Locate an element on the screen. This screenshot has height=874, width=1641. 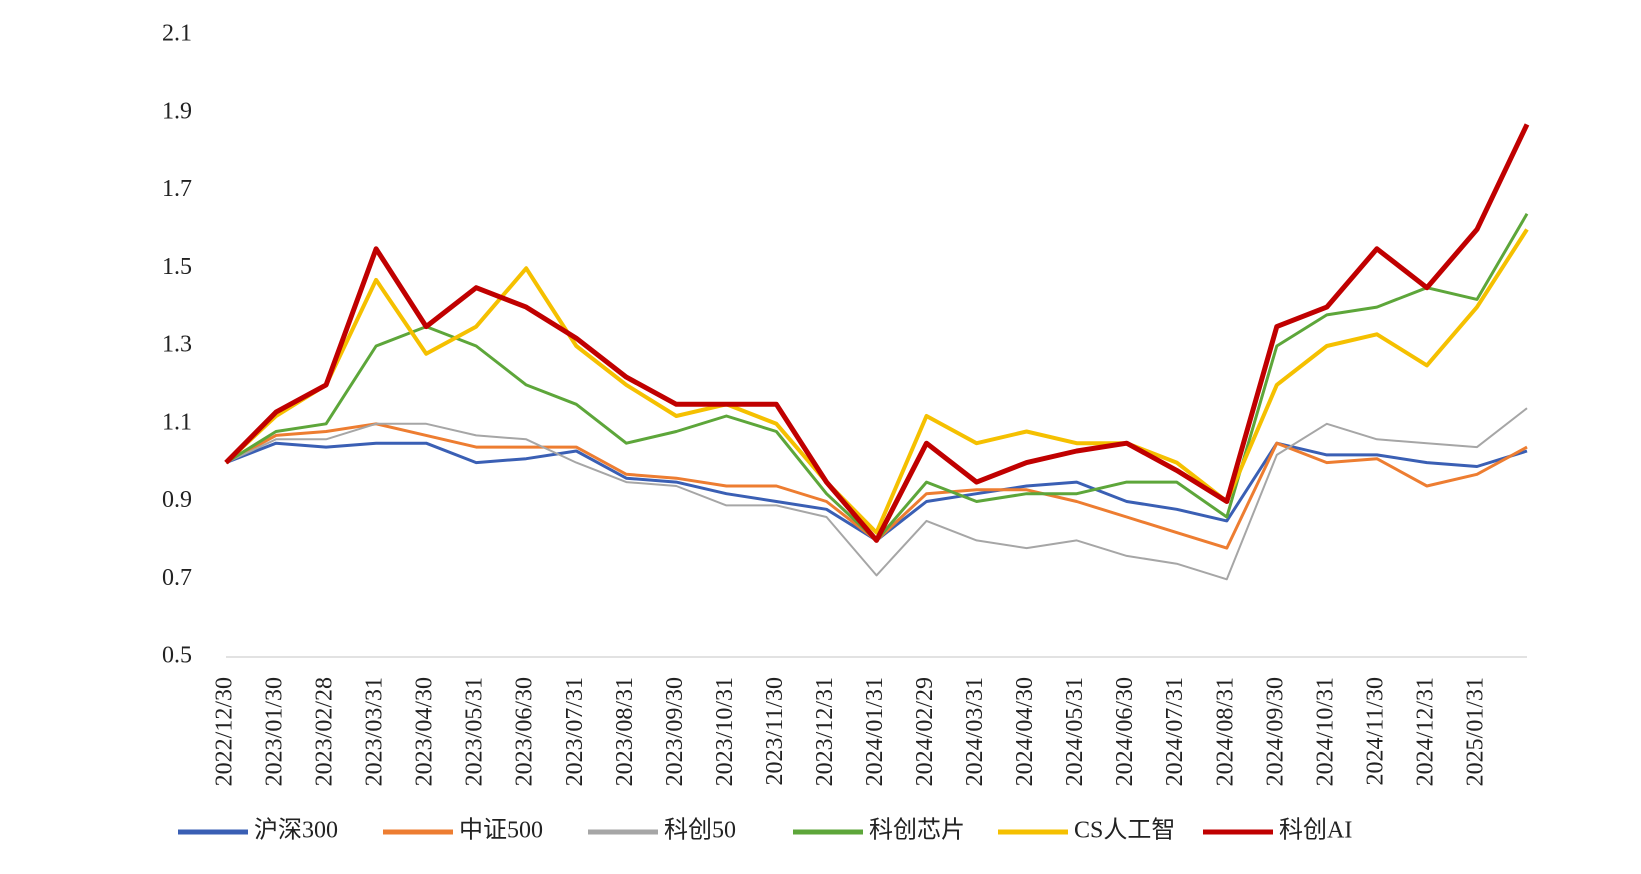
x-tick-label: 2024/03/31 is located at coordinates (975, 731).